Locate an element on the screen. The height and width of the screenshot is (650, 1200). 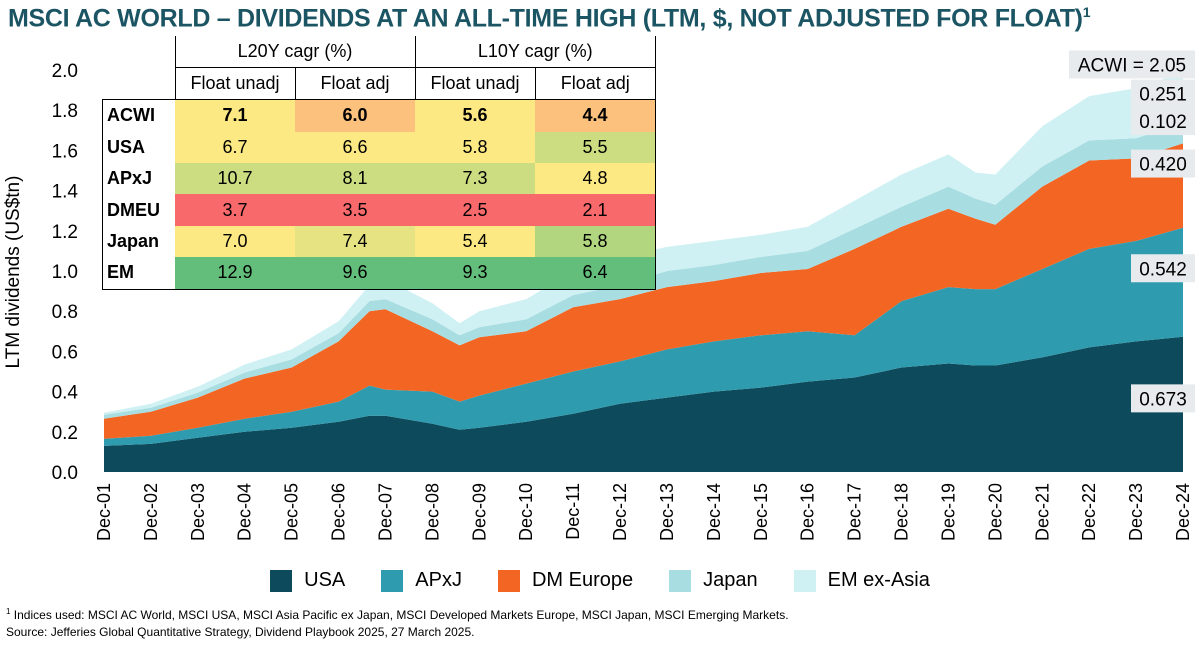
row-label: APxJ is located at coordinates (138, 179).